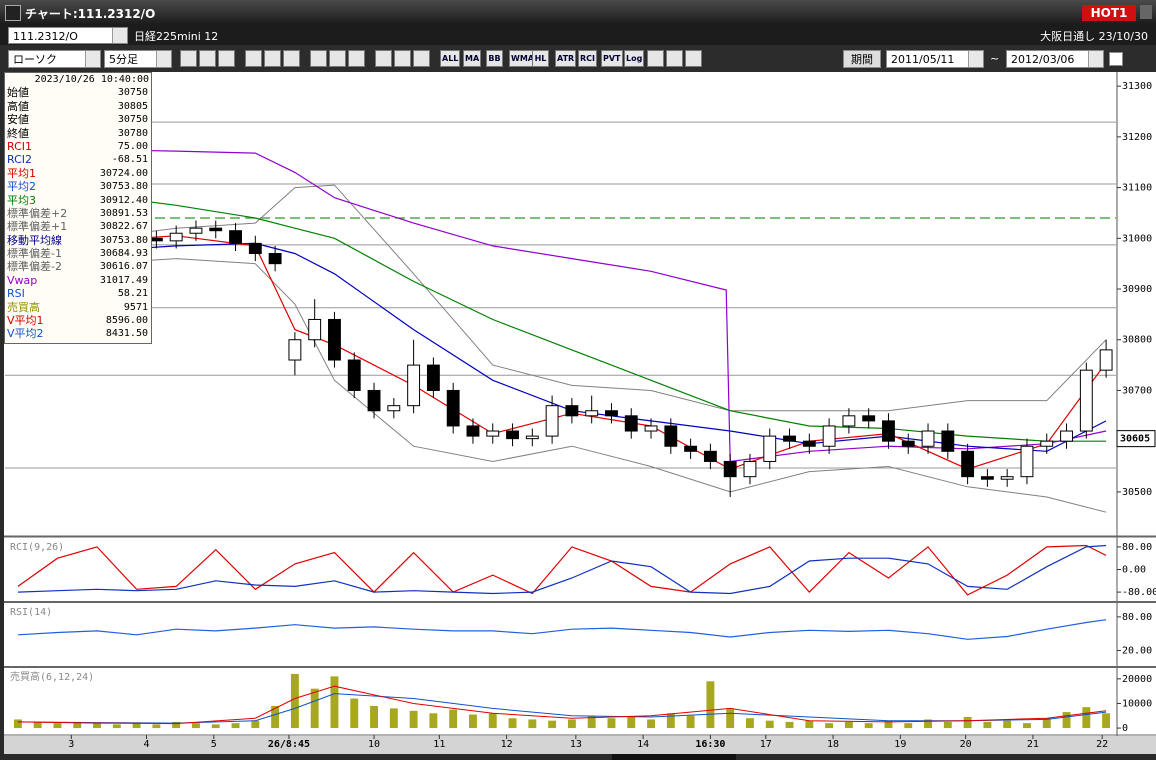 This screenshot has width=1156, height=760. Describe the element at coordinates (1137, 137) in the screenshot. I see `y-tick-label: 31200` at that location.